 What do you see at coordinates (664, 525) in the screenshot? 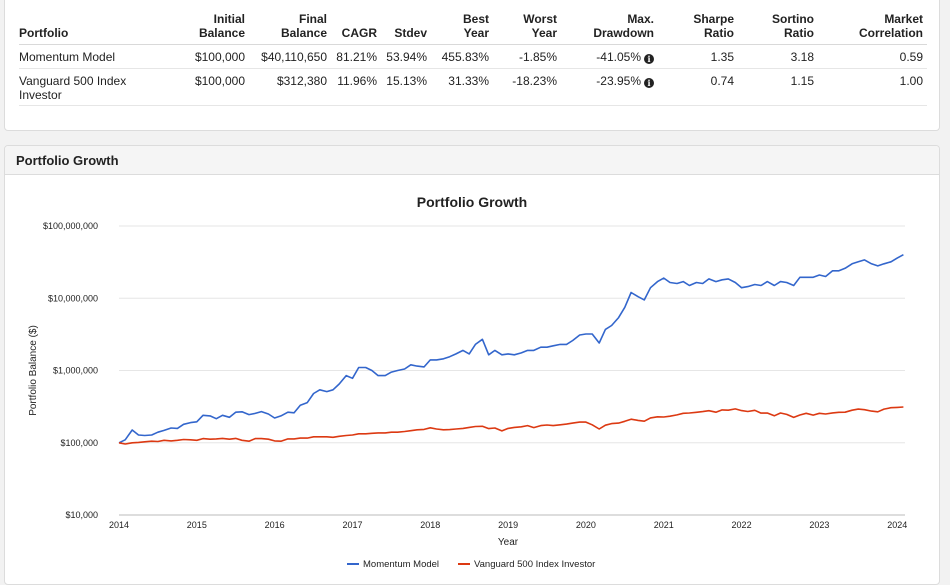
I see `x-tick-label: 2021` at bounding box center [664, 525].